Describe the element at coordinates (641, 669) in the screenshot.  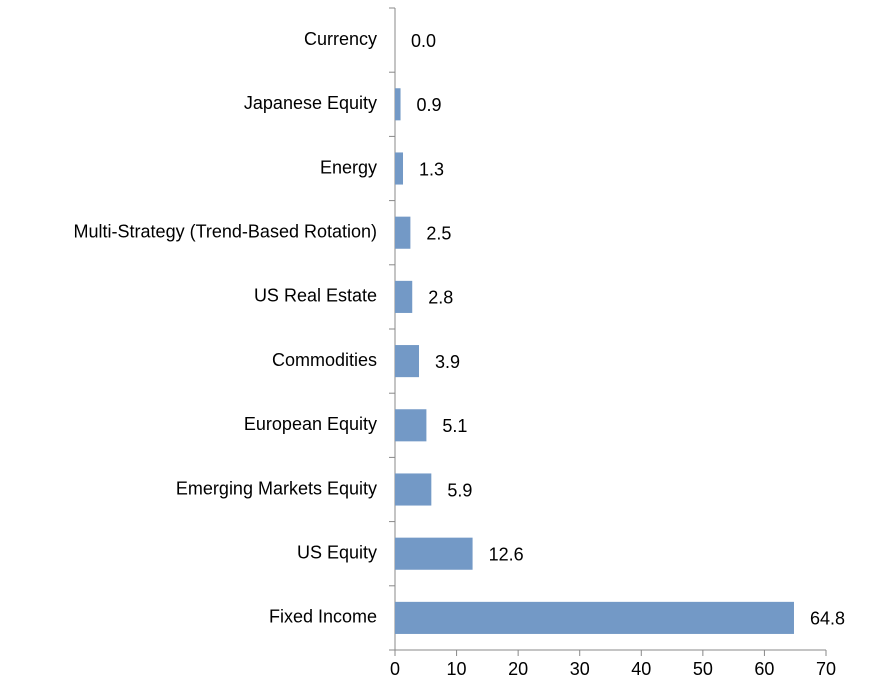
I see `x-tick-label: 40` at that location.